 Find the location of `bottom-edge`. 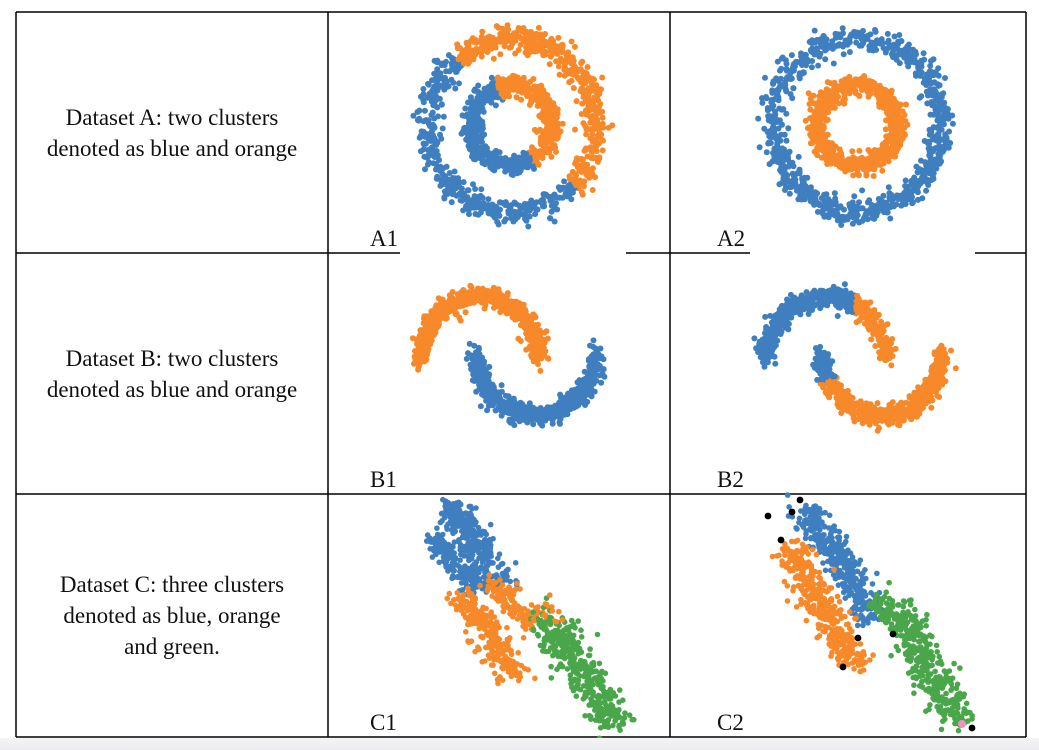

bottom-edge is located at coordinates (519, 744).